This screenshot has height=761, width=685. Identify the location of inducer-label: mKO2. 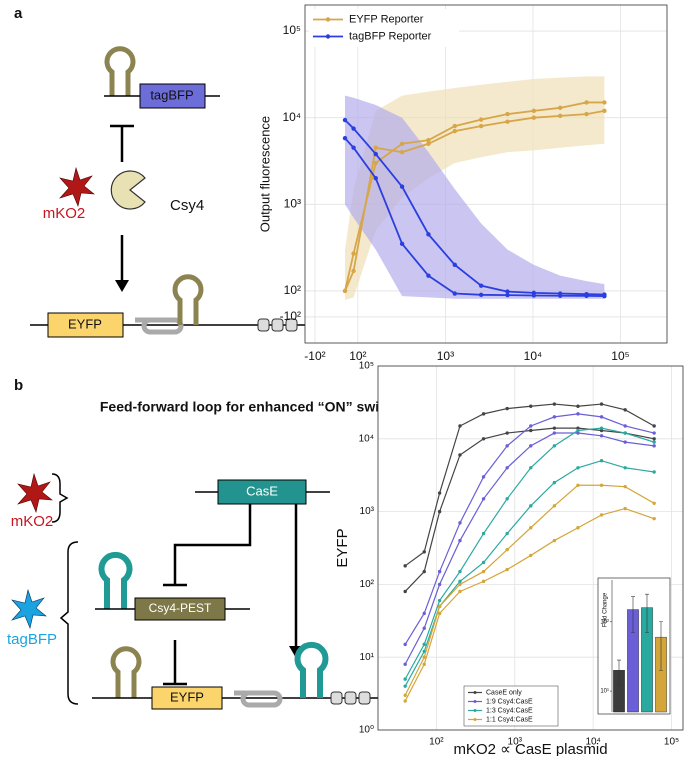
(32, 521).